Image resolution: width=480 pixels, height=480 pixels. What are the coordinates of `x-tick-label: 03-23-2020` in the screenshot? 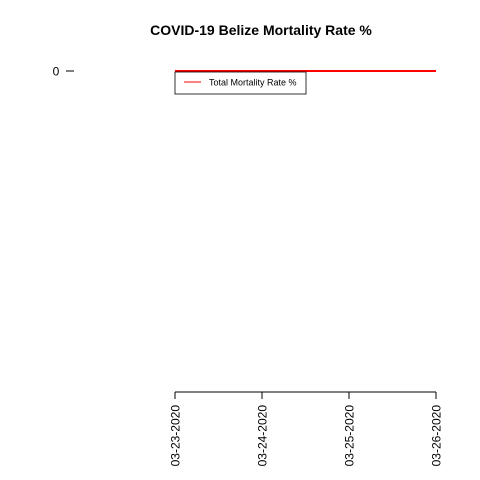 It's located at (176, 436).